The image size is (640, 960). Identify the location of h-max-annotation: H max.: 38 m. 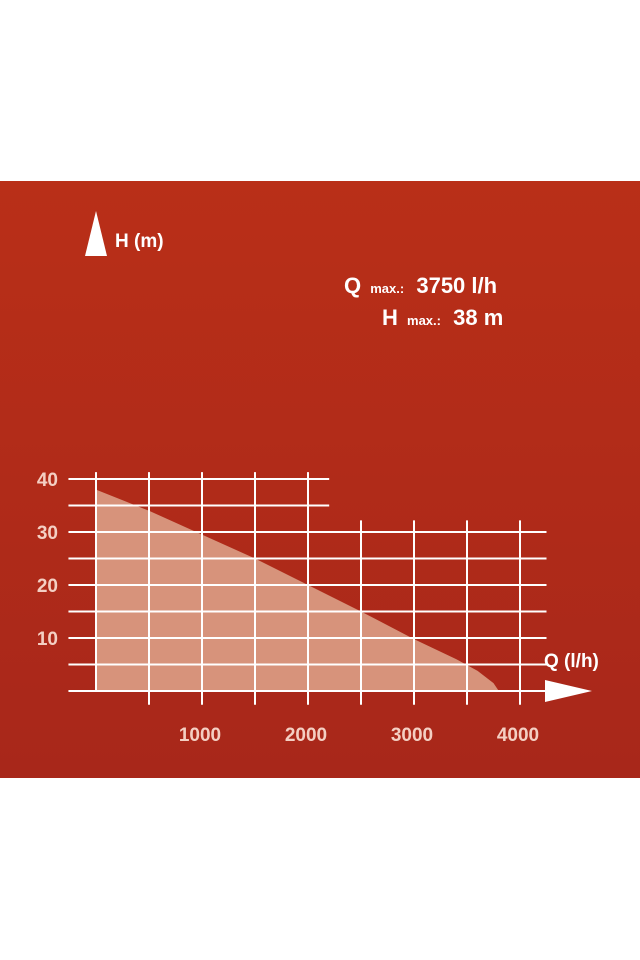
(442, 317).